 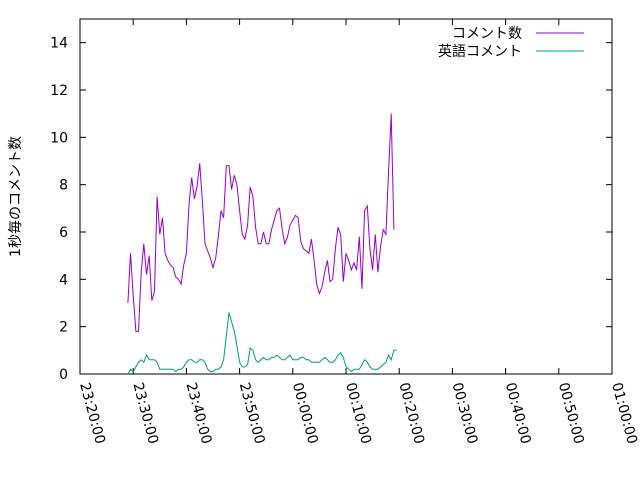 What do you see at coordinates (358, 413) in the screenshot?
I see `x-tick-label: 00:10:00` at bounding box center [358, 413].